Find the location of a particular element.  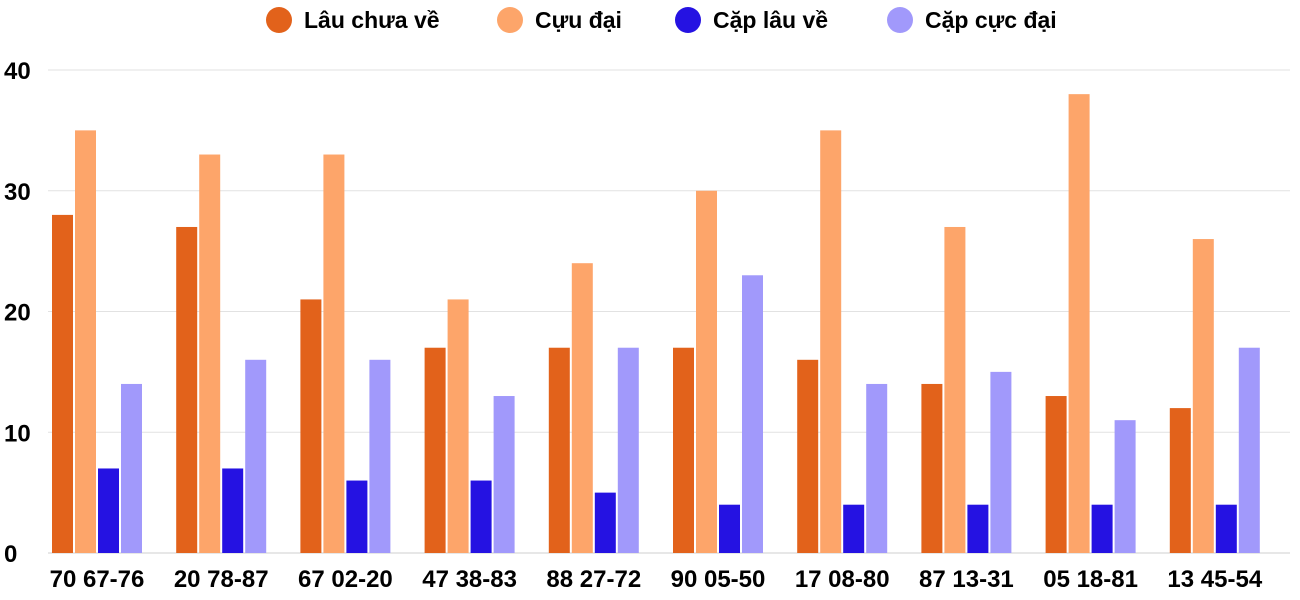

legend-label: Cựu đại is located at coordinates (578, 19).